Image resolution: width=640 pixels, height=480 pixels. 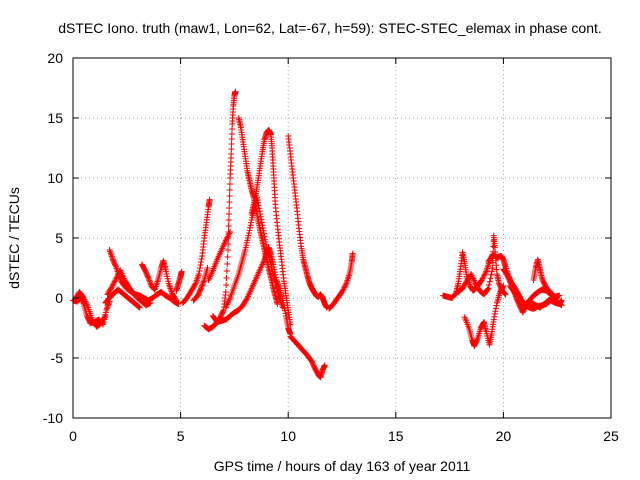 What do you see at coordinates (14, 238) in the screenshot?
I see `y-axis-label: dSTEC / TECUs` at bounding box center [14, 238].